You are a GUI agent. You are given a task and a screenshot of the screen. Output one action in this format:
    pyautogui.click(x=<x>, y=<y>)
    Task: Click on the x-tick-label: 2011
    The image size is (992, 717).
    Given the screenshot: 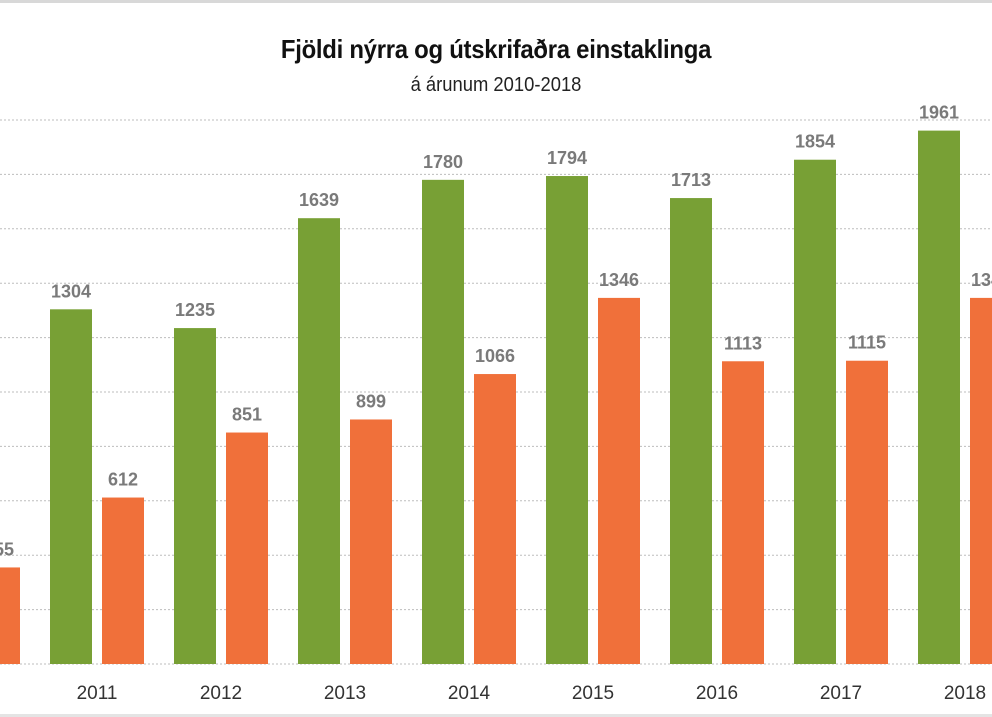 What is the action you would take?
    pyautogui.click(x=97, y=693)
    